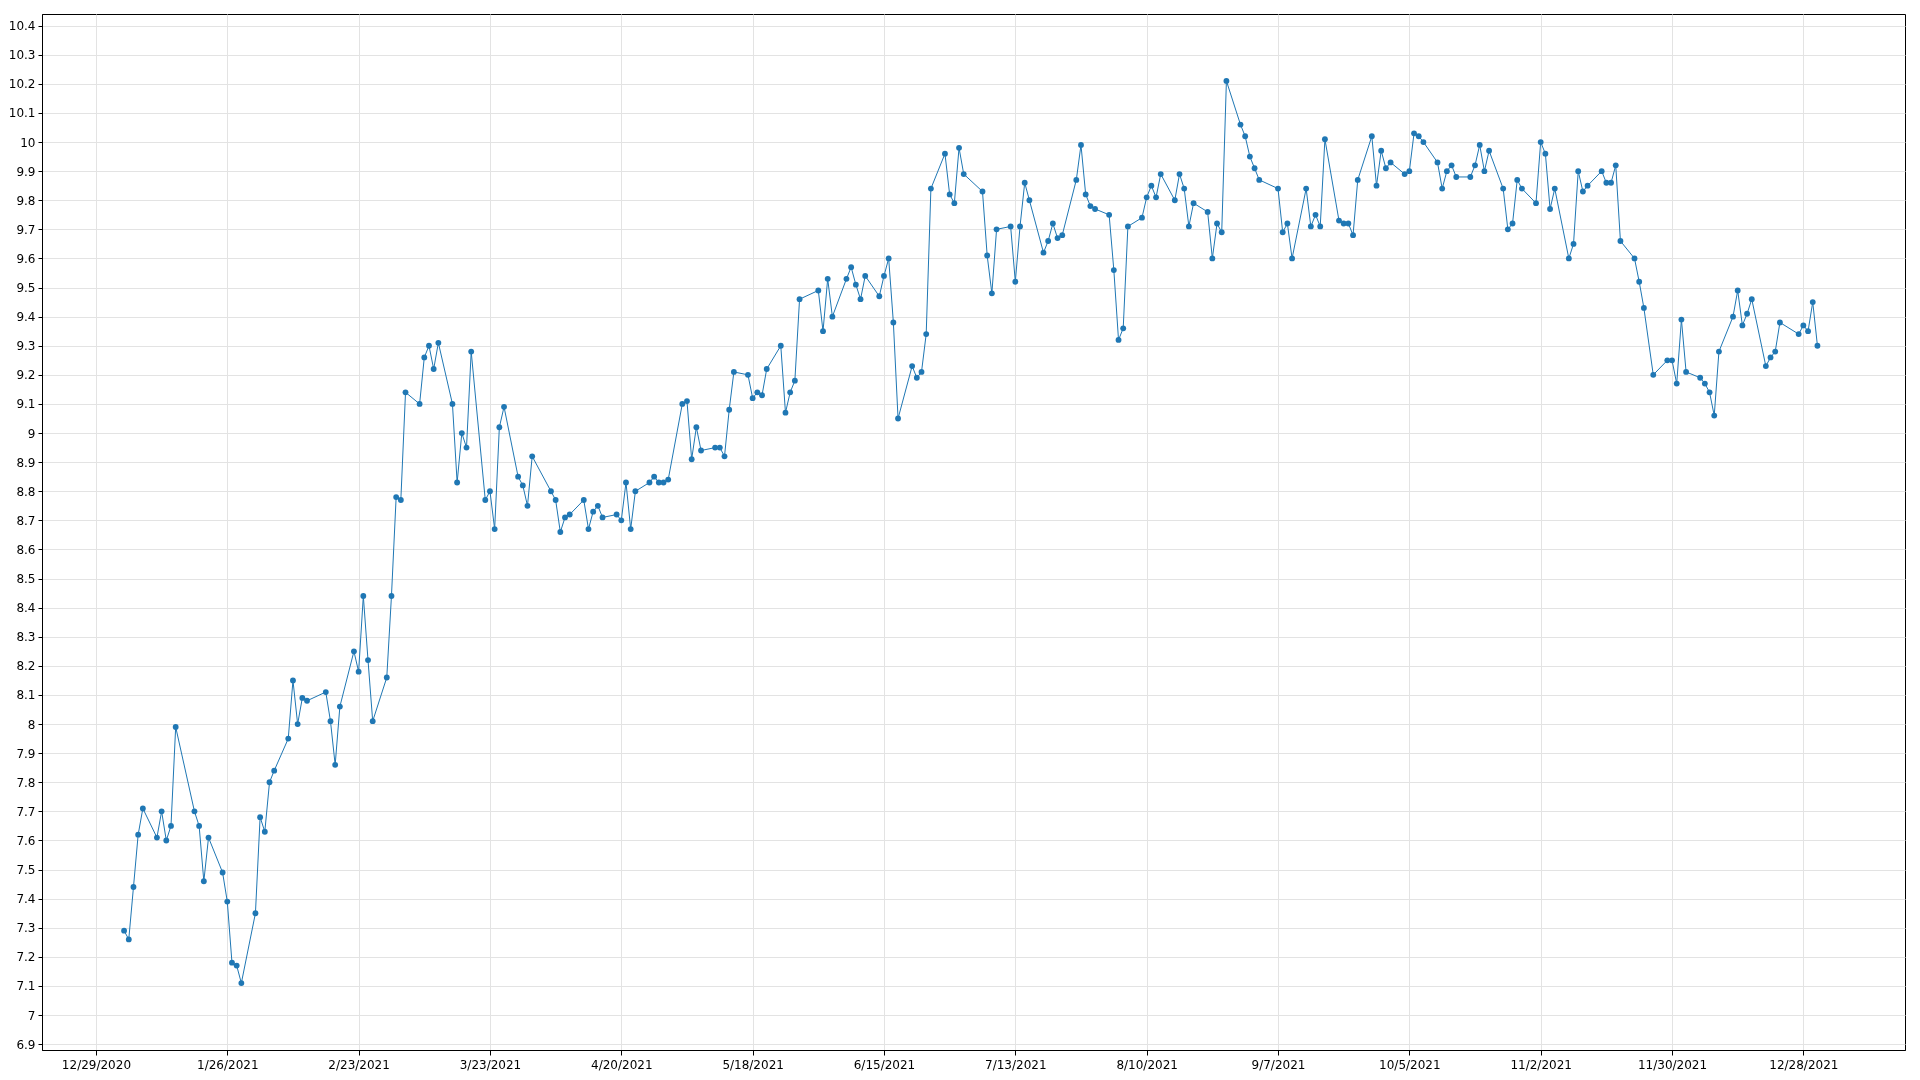 This screenshot has width=1920, height=1080. I want to click on y-tick-label: 7.3, so click(26, 928).